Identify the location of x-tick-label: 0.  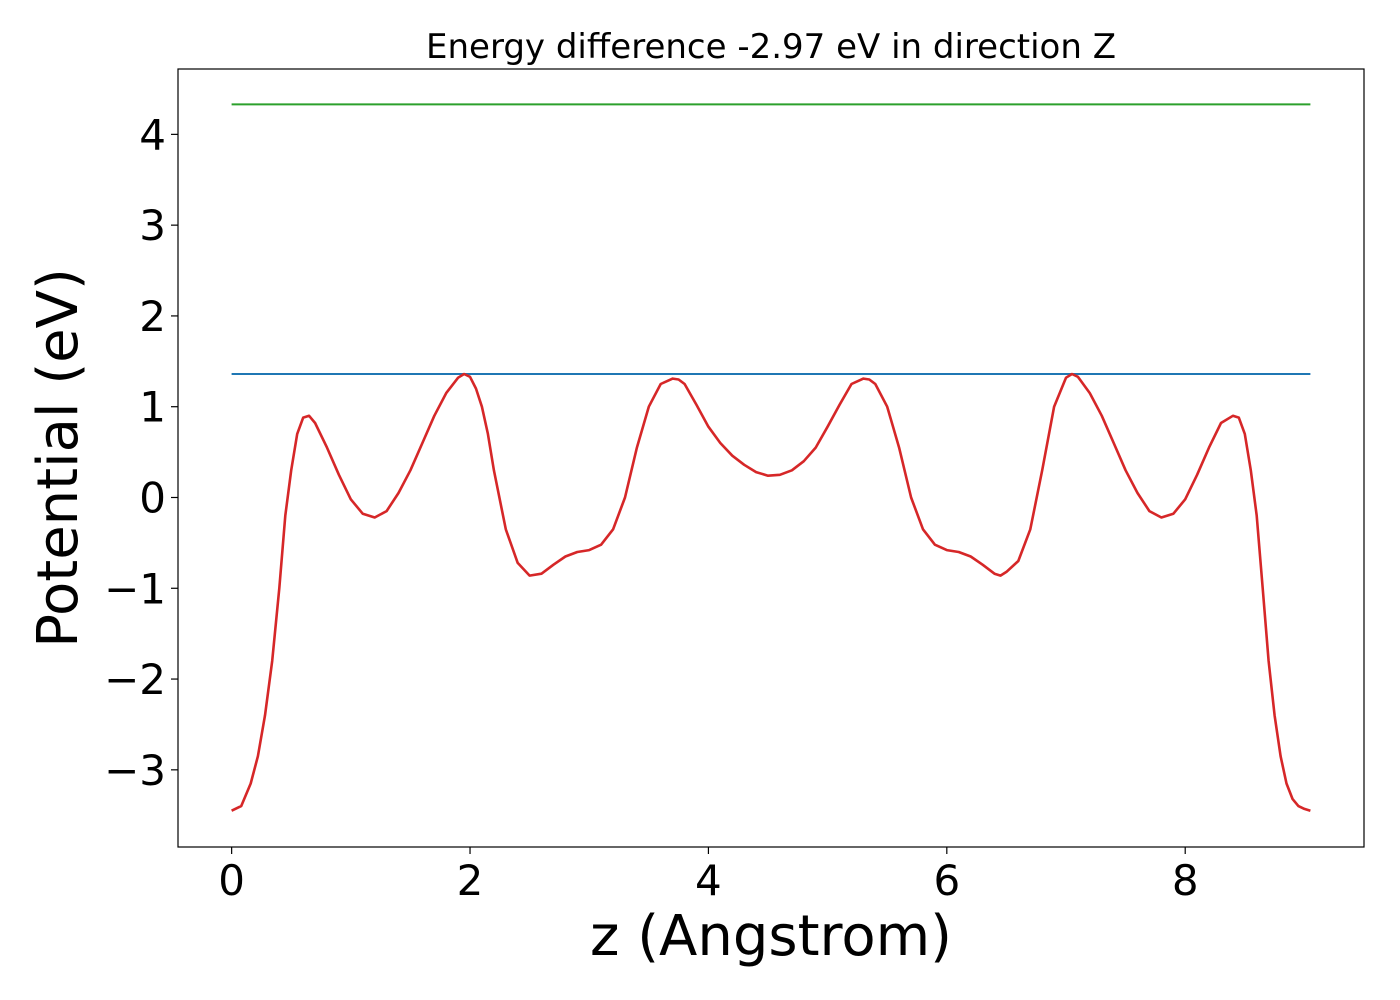
(231, 880).